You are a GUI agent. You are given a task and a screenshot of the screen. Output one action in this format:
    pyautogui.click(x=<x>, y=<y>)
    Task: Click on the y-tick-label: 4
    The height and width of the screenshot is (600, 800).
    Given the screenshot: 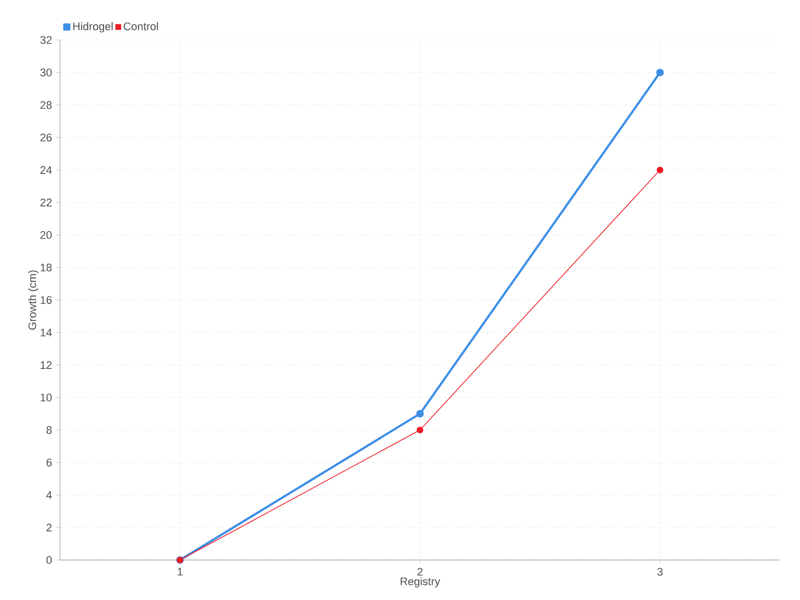 What is the action you would take?
    pyautogui.click(x=49, y=495)
    